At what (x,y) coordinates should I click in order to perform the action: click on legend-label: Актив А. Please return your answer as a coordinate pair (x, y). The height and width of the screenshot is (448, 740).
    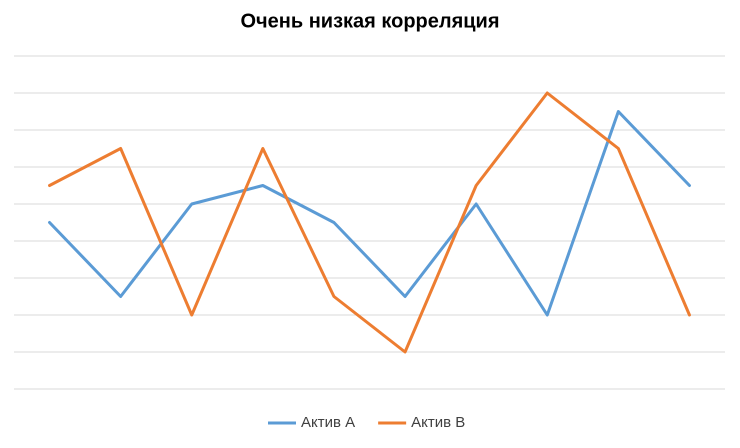
    Looking at the image, I should click on (328, 422).